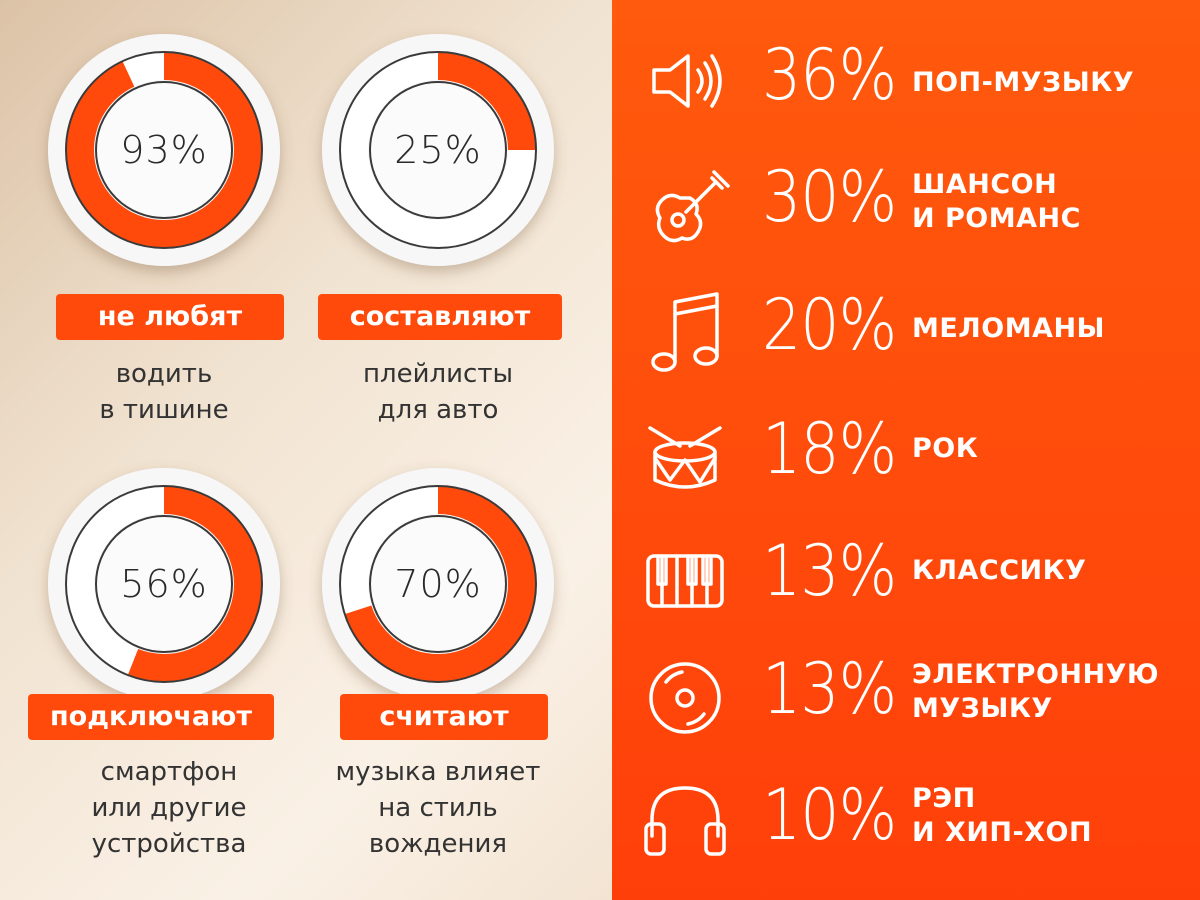 This screenshot has width=1200, height=900. I want to click on donut-chart: 25%, so click(438, 150).